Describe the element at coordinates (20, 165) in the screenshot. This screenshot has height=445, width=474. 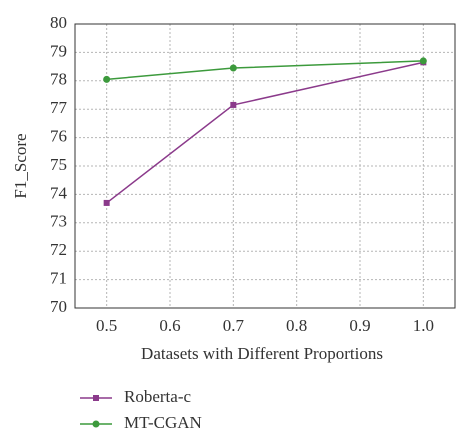
I see `y-axis-label: F1_Score` at that location.